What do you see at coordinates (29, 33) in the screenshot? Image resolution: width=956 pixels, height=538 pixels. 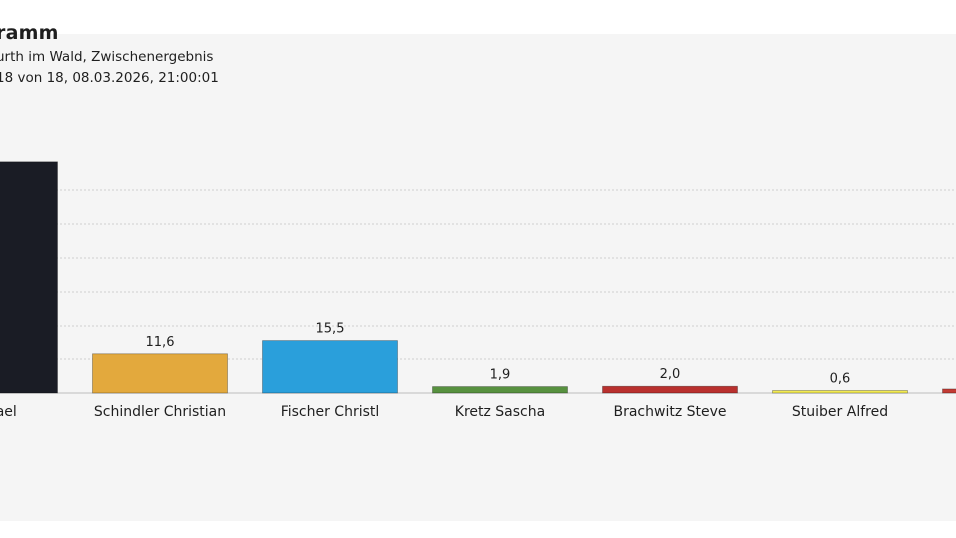 I see `chart-title: ramm` at bounding box center [29, 33].